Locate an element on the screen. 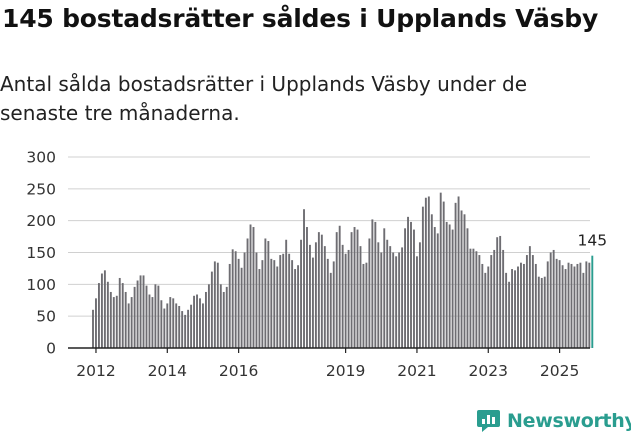 The height and width of the screenshot is (439, 631). y-tick-label: 250 is located at coordinates (41, 189).